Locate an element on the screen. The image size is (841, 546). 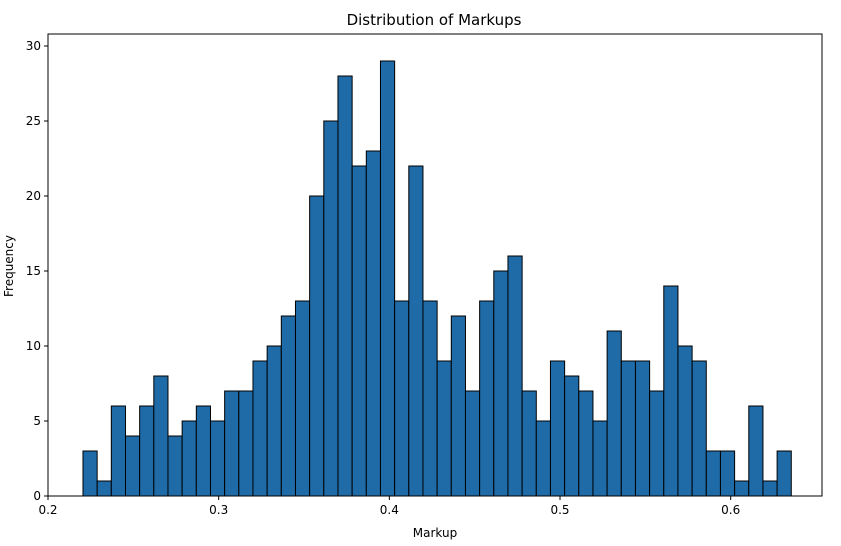
x-axis-ticks: 0.2 0.3 0.4 0.5 0.6 is located at coordinates (389, 506).